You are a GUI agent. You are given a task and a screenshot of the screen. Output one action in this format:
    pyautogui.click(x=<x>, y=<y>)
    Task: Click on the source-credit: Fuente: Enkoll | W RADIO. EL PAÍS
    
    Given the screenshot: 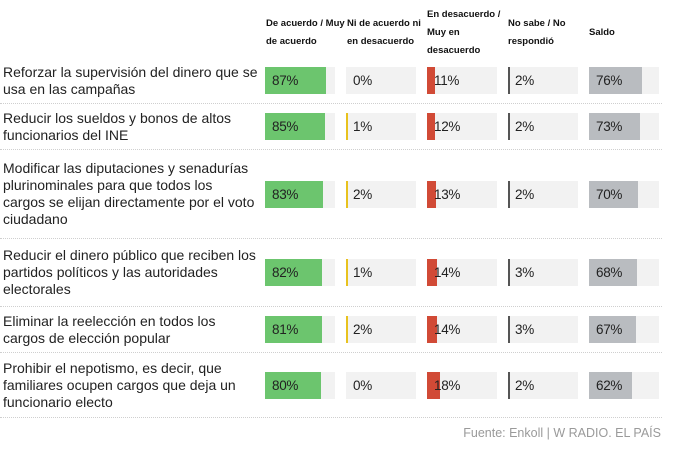 What is the action you would take?
    pyautogui.click(x=562, y=433)
    